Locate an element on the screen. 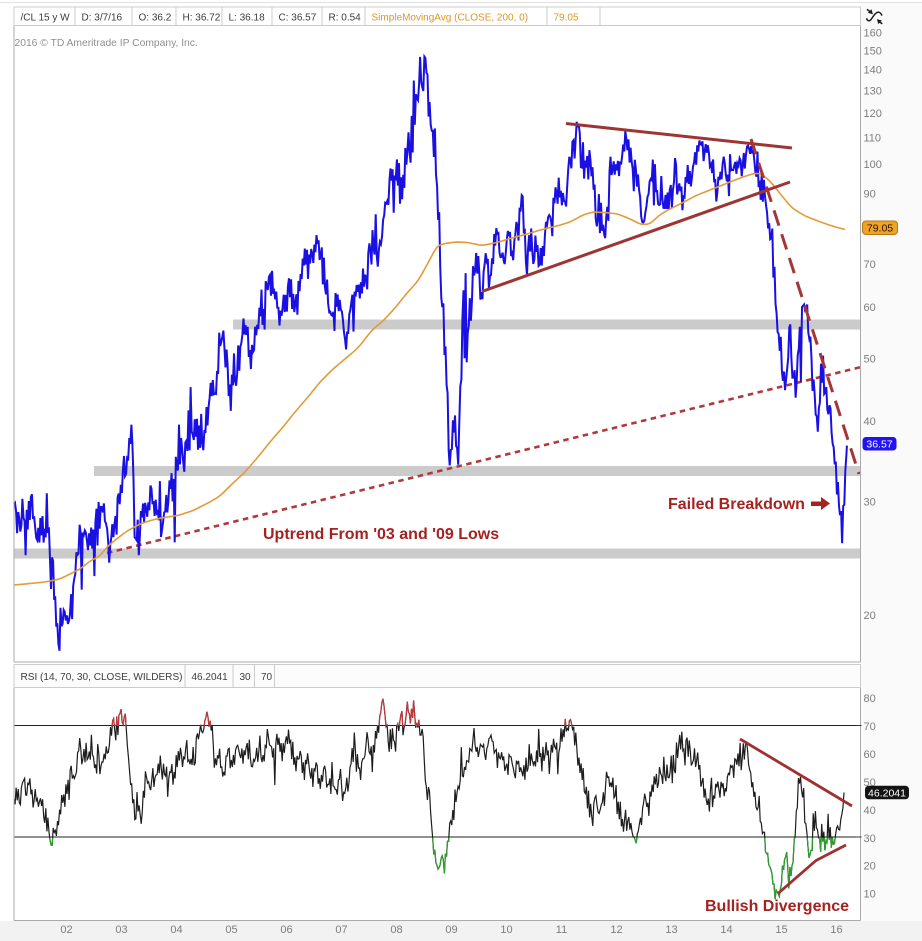 Image resolution: width=922 pixels, height=941 pixels. svg-text: 11 is located at coordinates (561, 930).